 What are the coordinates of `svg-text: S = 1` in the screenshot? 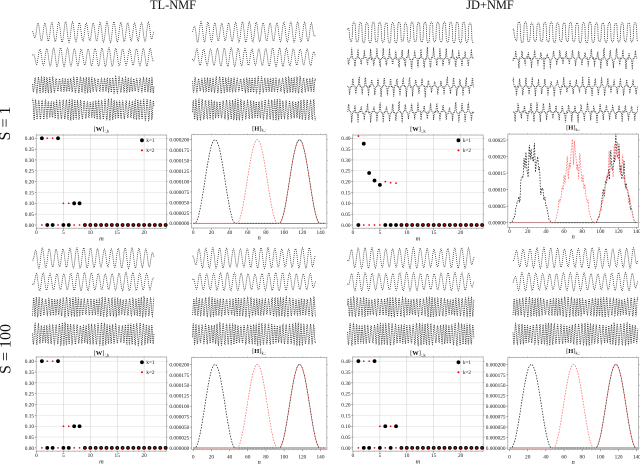 It's located at (7, 124).